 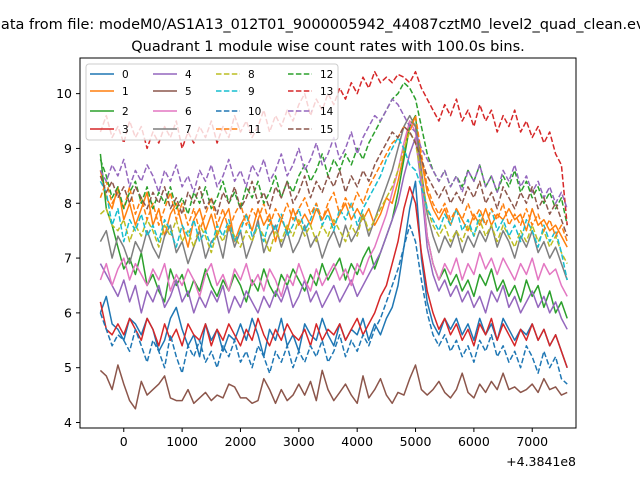 What do you see at coordinates (188, 92) in the screenshot?
I see `legend-label-5: 5` at bounding box center [188, 92].